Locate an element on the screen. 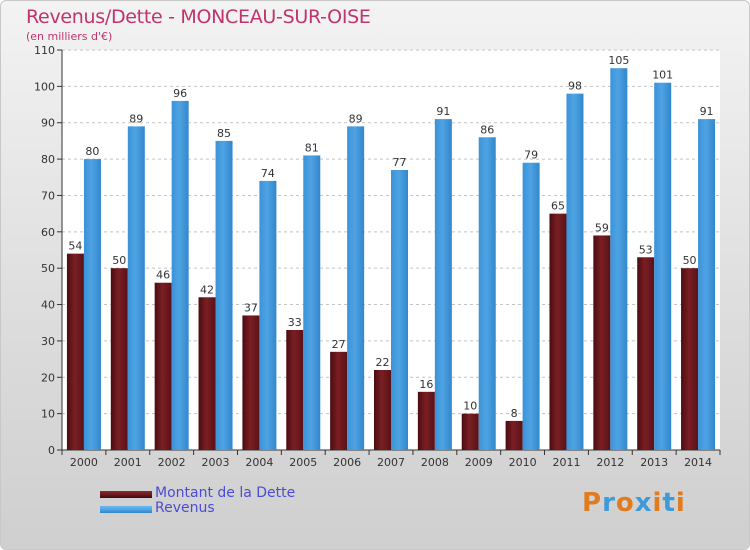 This screenshot has height=550, width=750. logo-letter: x is located at coordinates (643, 503).